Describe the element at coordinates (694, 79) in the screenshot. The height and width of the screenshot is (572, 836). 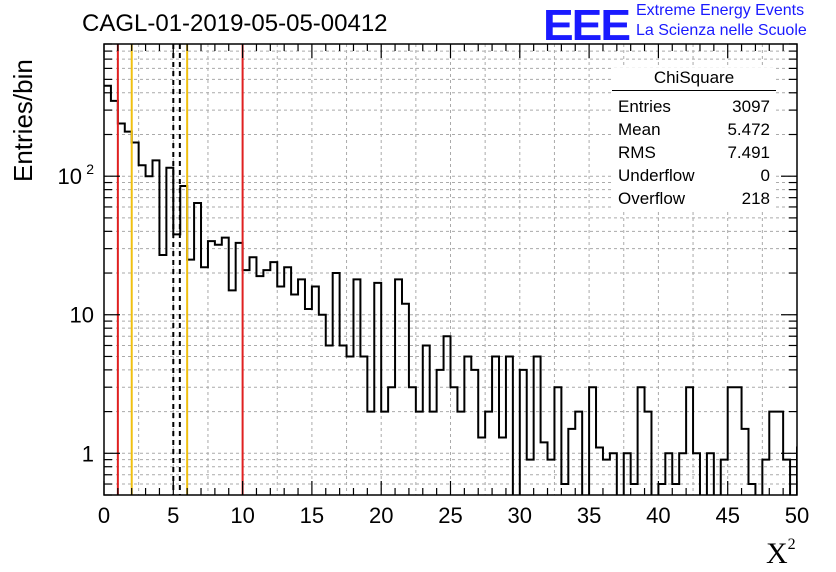
I see `stats-title: ChiSquare` at that location.